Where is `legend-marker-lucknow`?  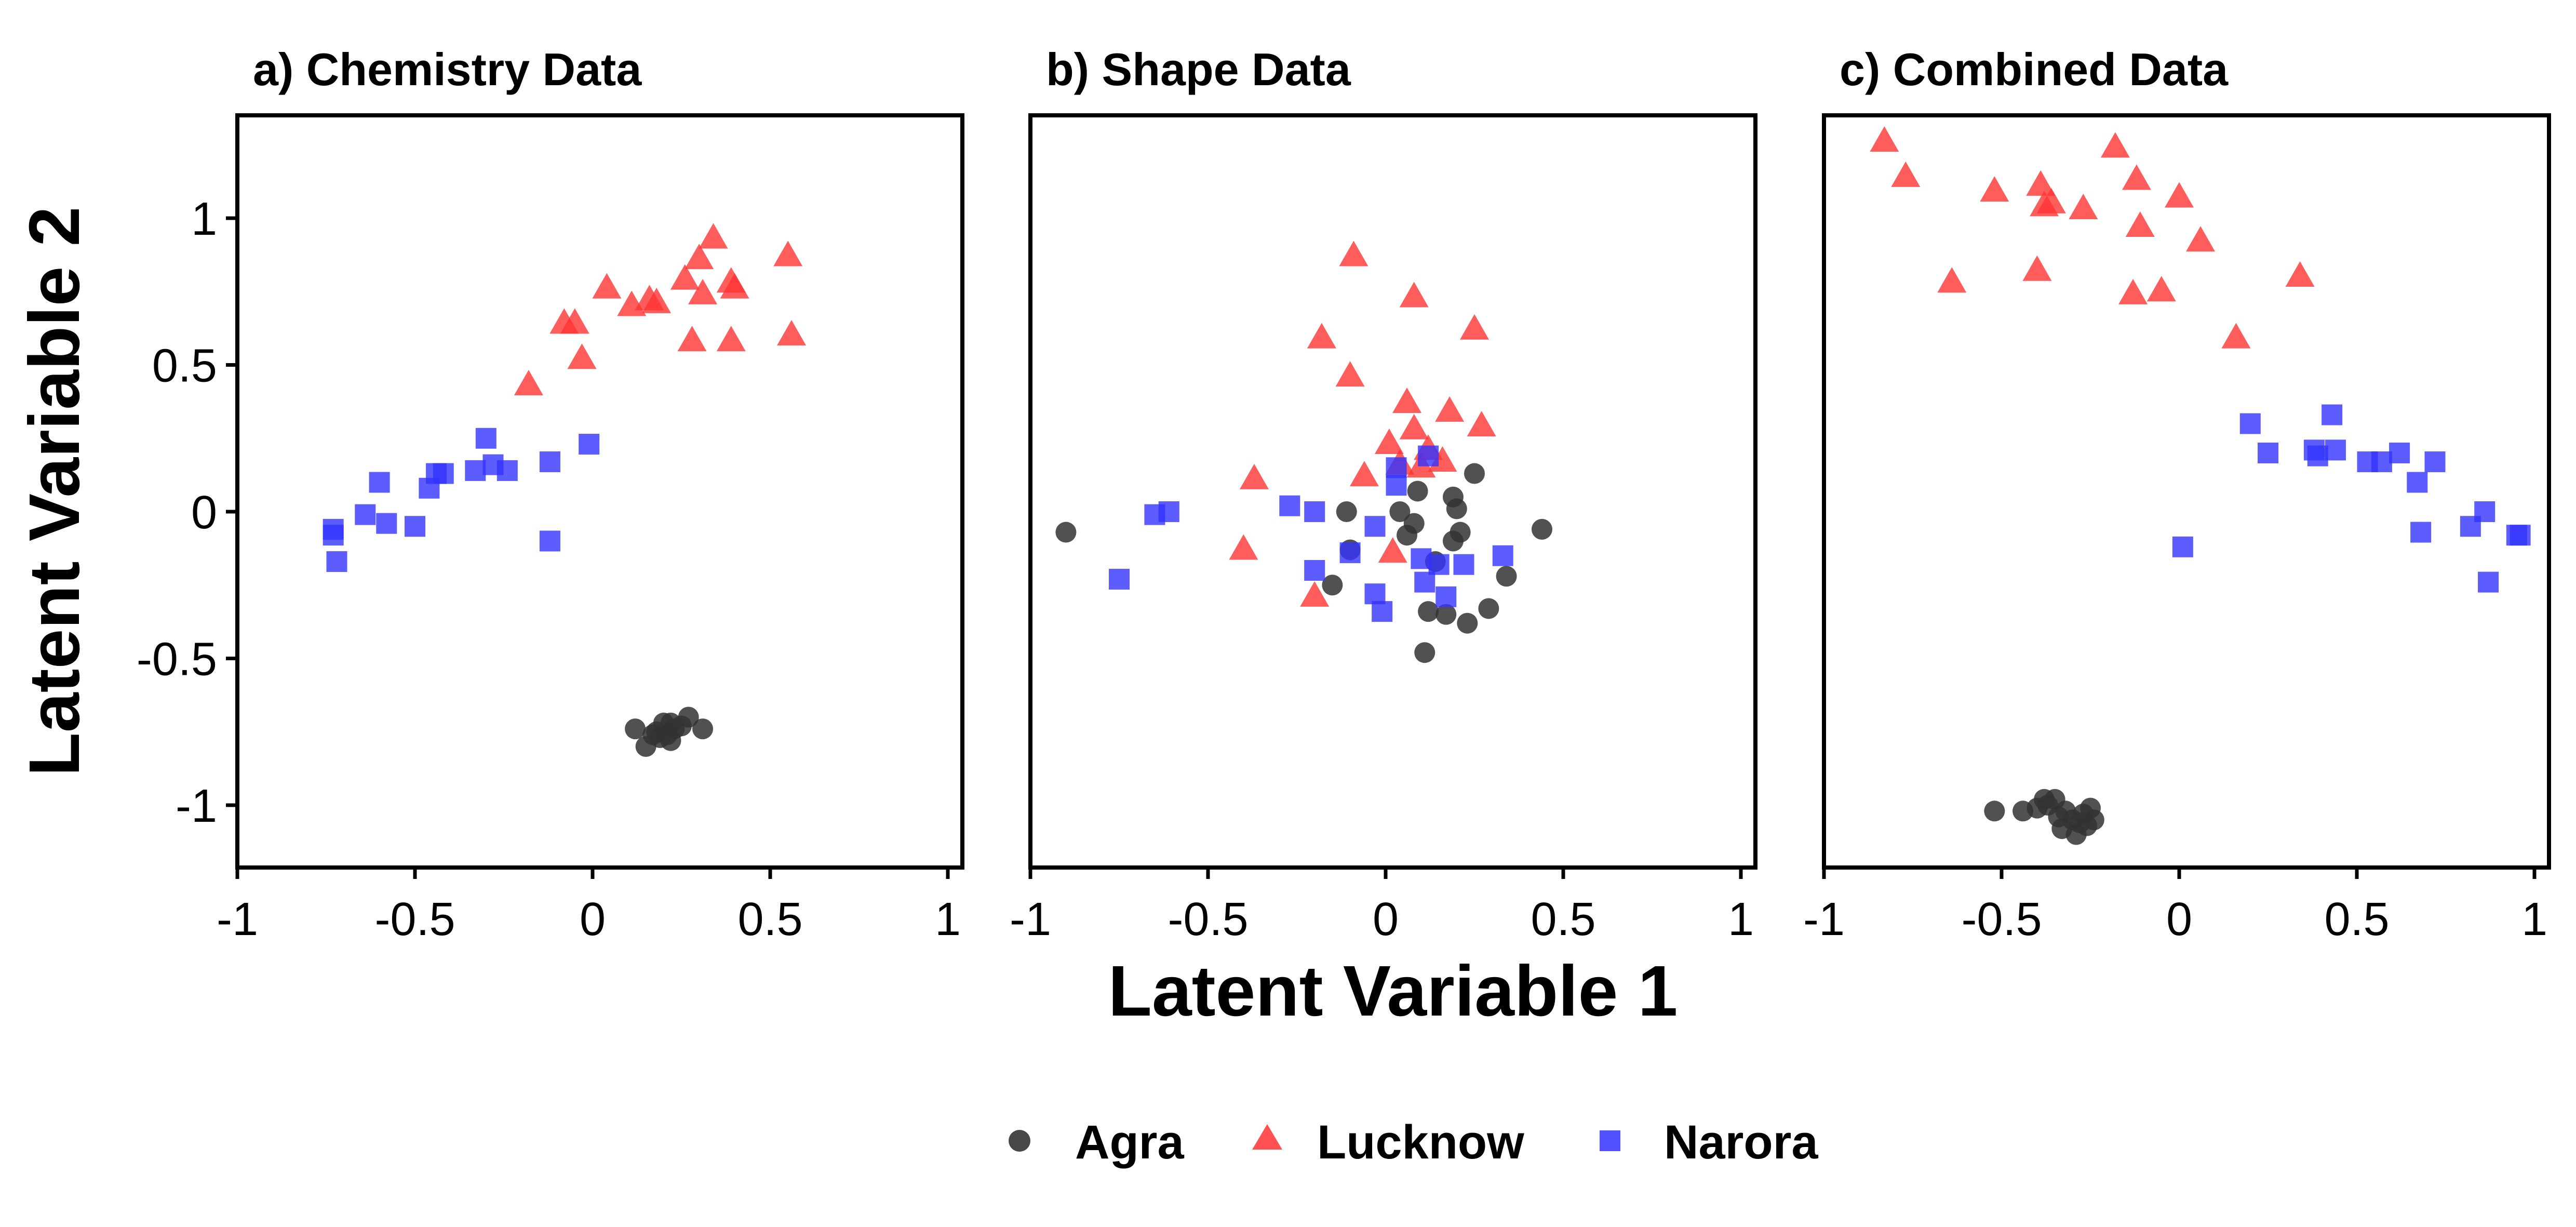
legend-marker-lucknow is located at coordinates (1267, 1137).